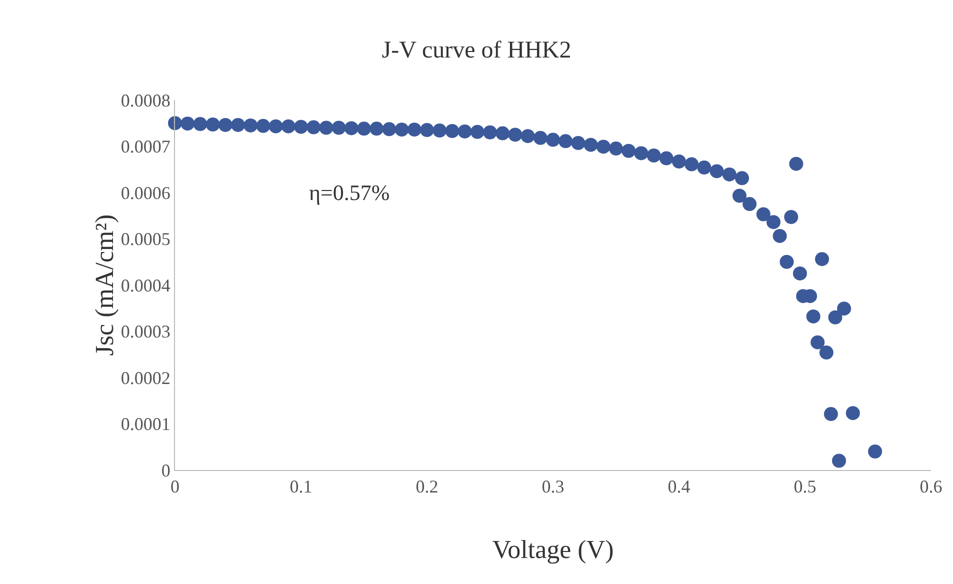 This screenshot has width=953, height=584. Describe the element at coordinates (145, 239) in the screenshot. I see `y-tick-label: 0.0005` at that location.